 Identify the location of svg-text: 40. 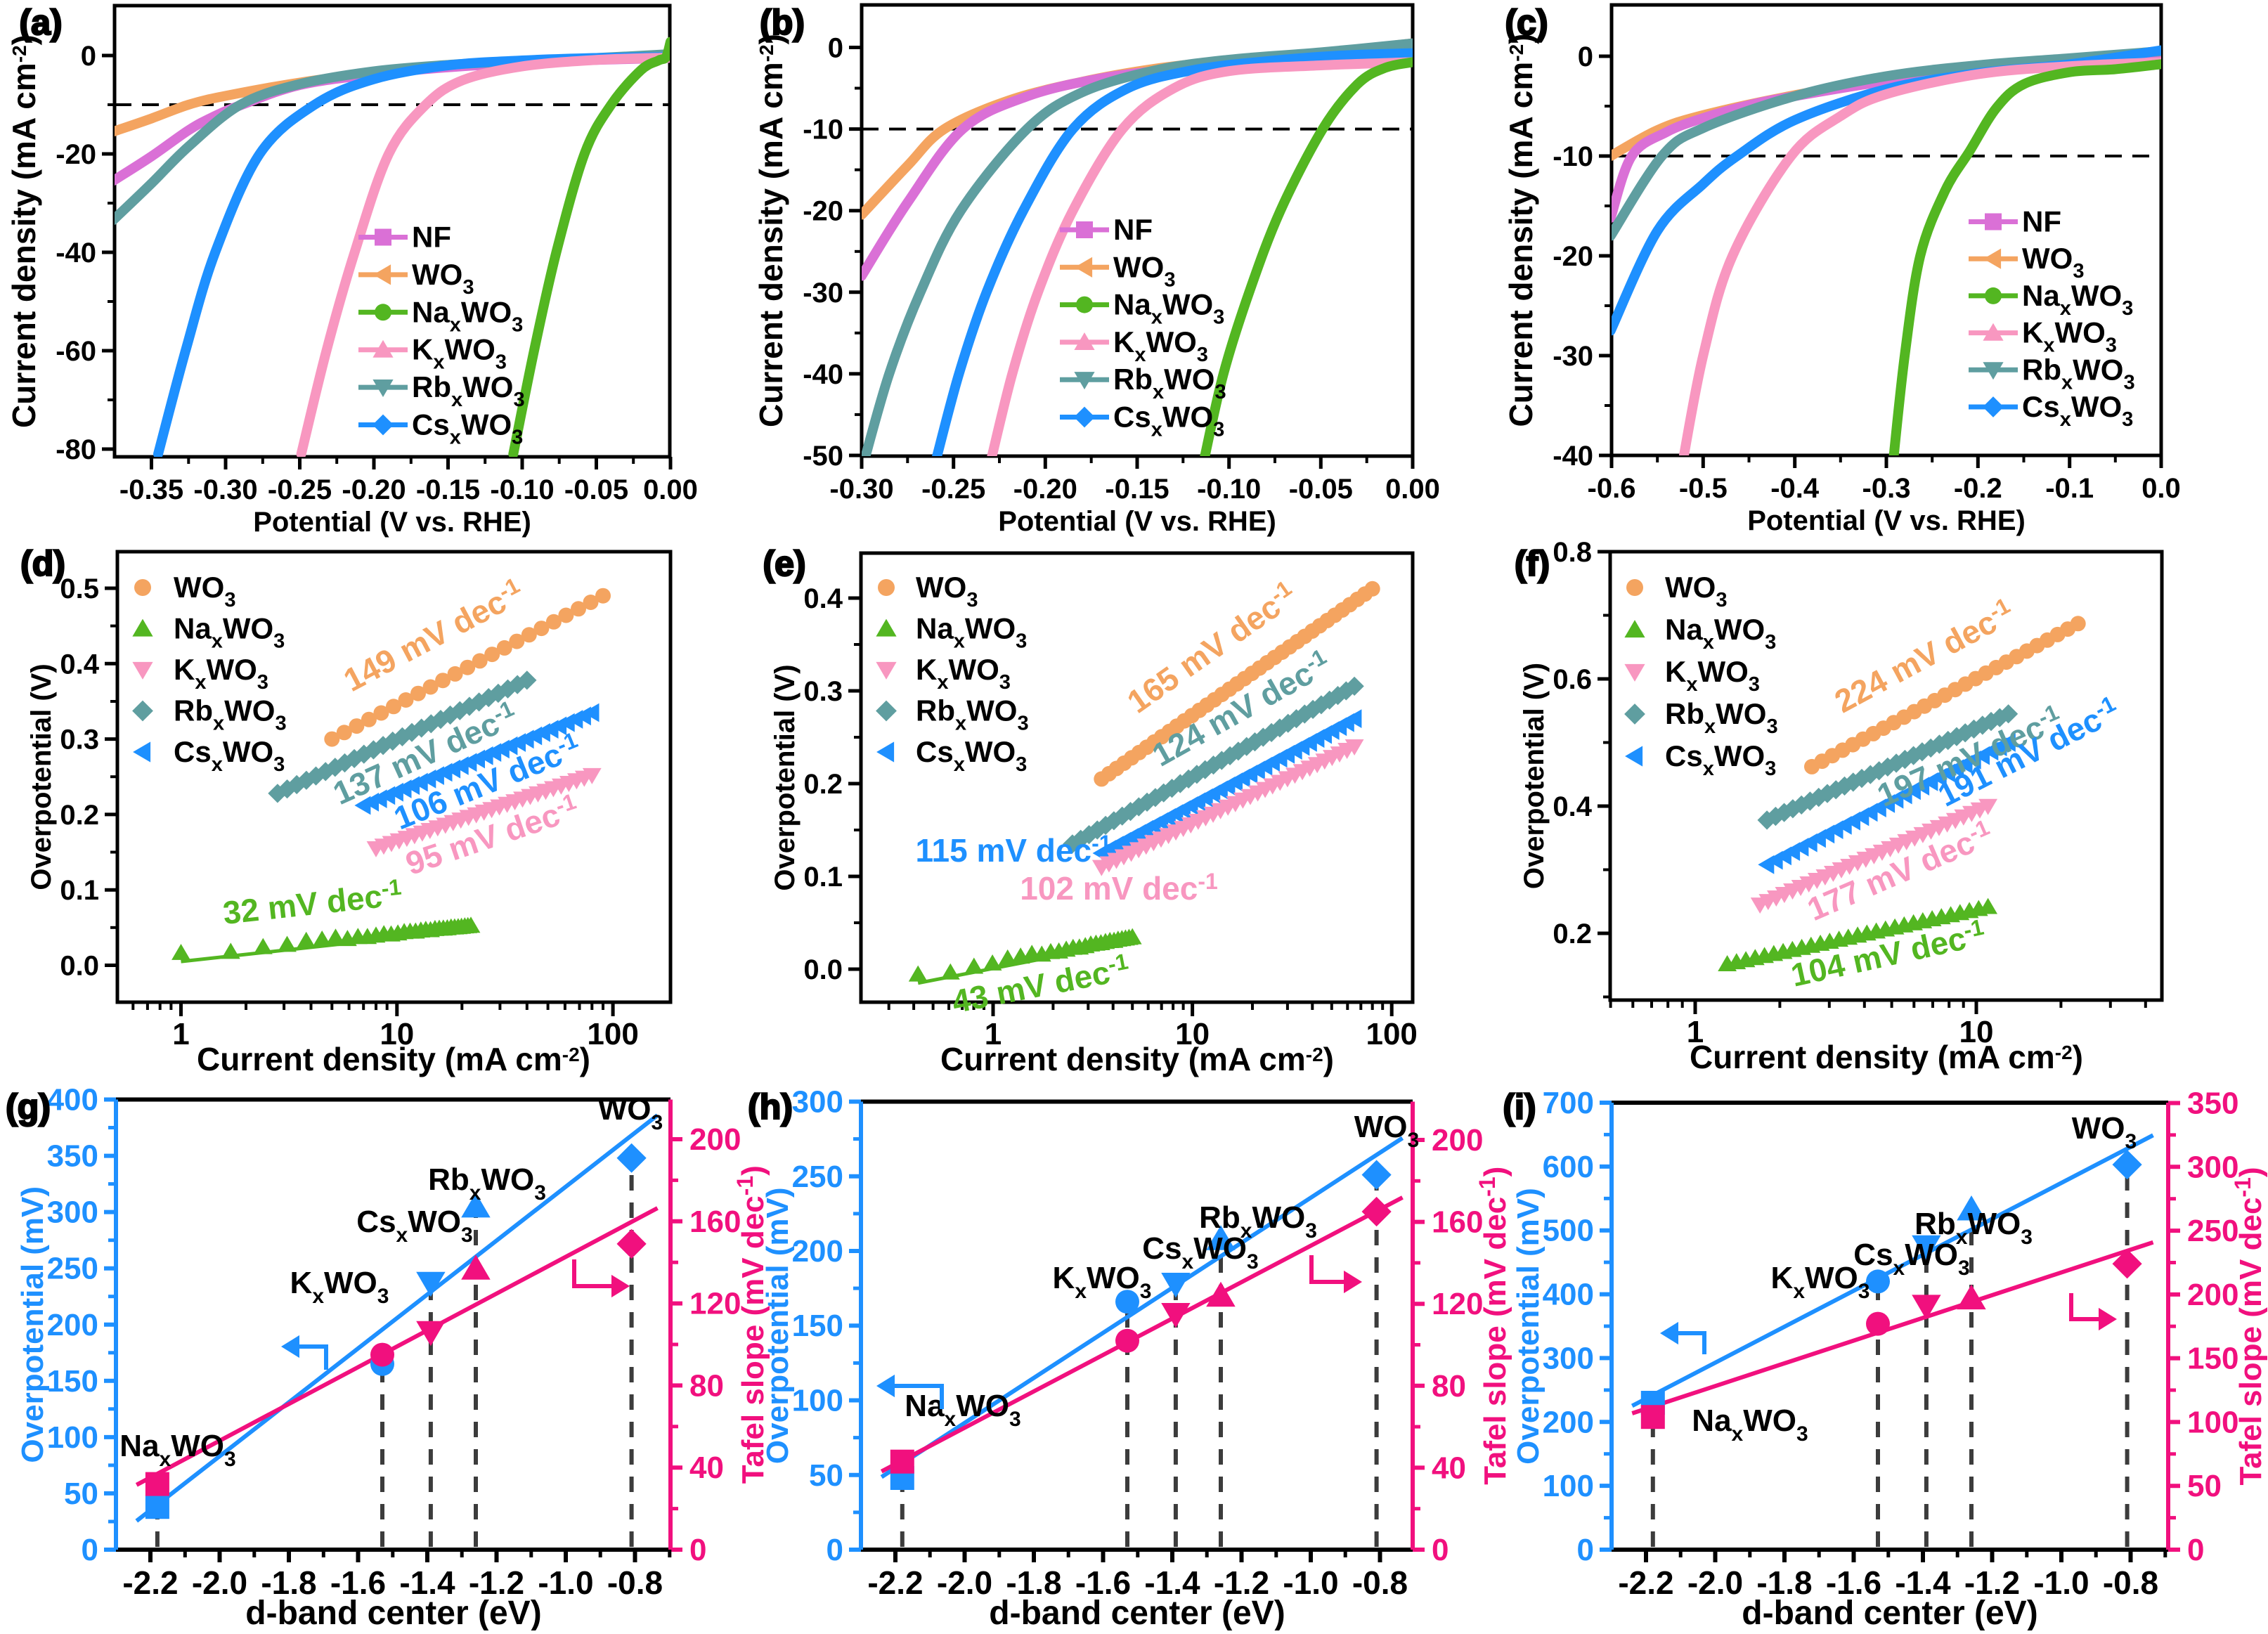
(706, 1468).